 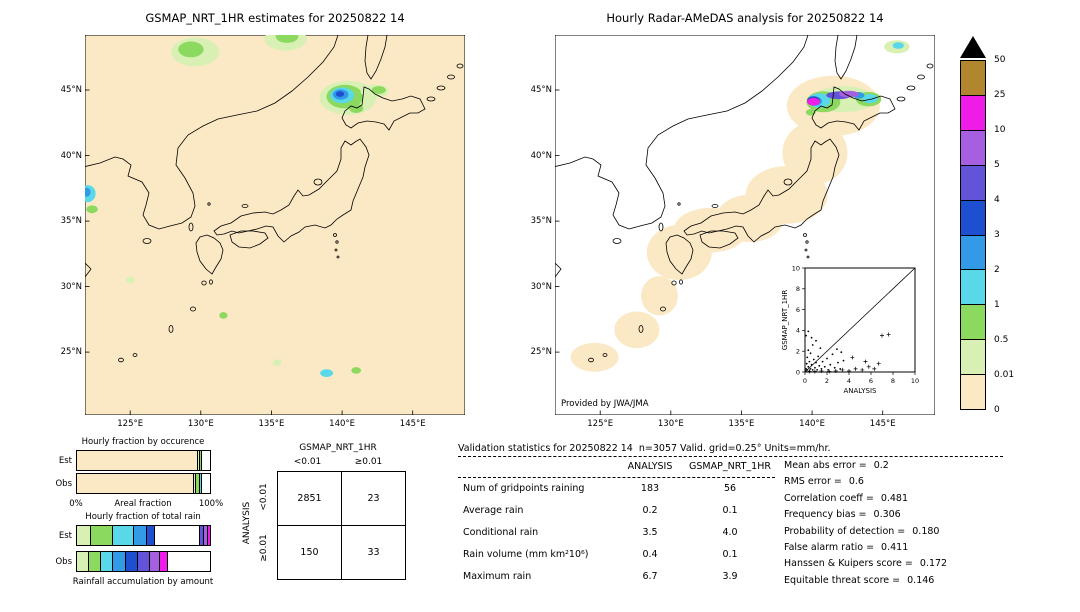 What do you see at coordinates (247, 523) in the screenshot?
I see `contingency-row-group: ANALYSIS` at bounding box center [247, 523].